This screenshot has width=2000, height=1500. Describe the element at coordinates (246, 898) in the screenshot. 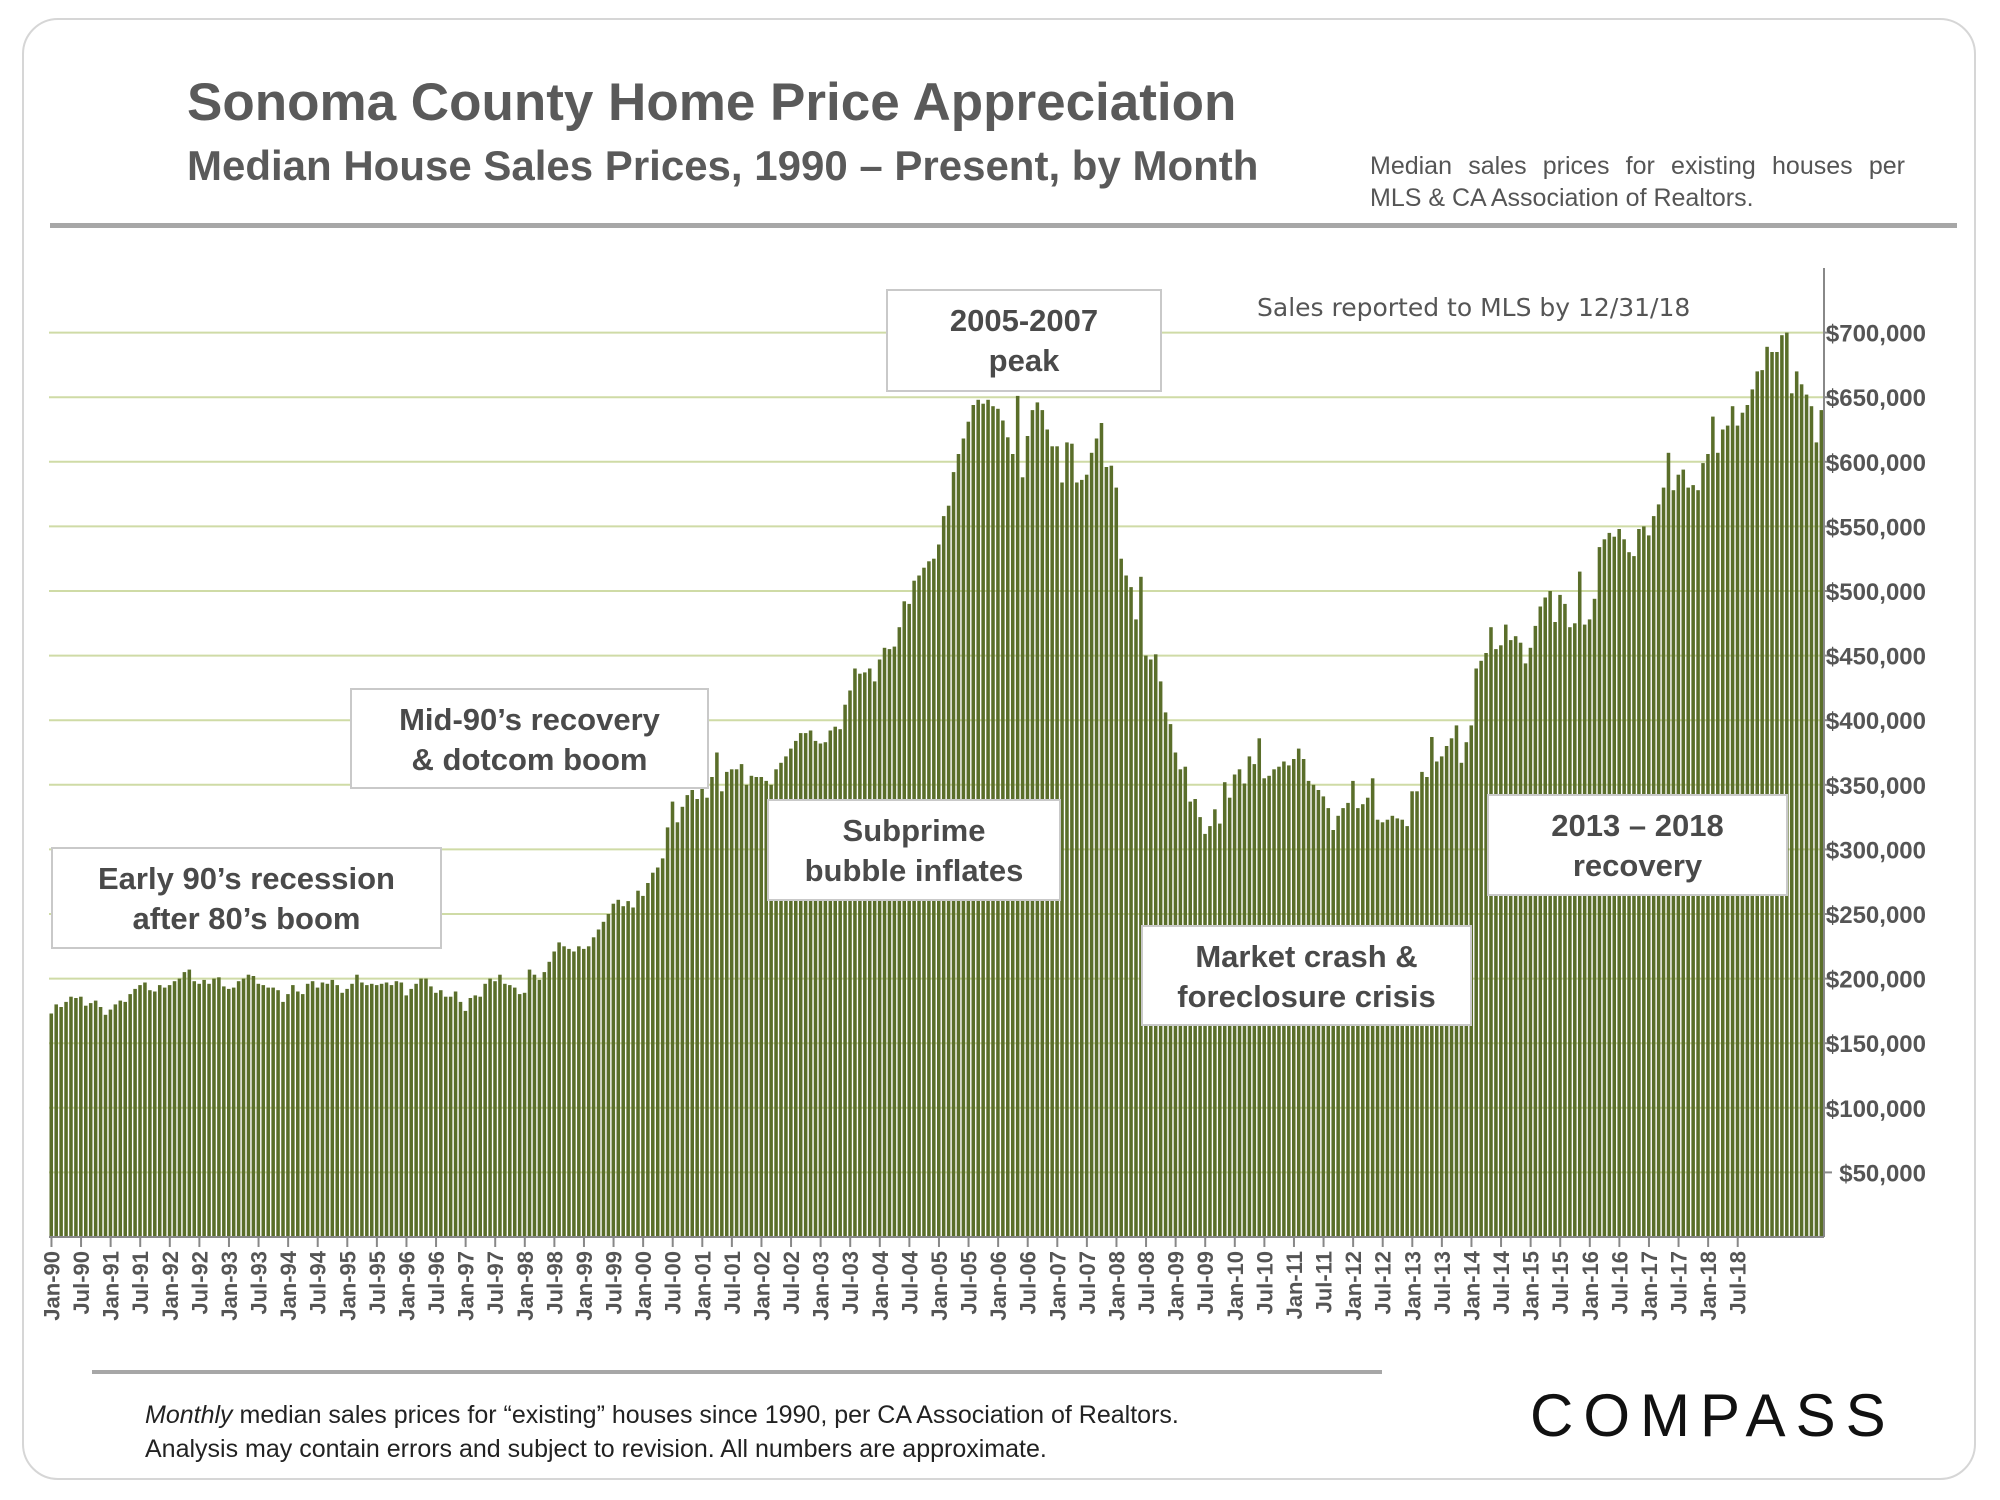

I see `callout-early90s: Early 90’s recession after 80’s boom` at that location.